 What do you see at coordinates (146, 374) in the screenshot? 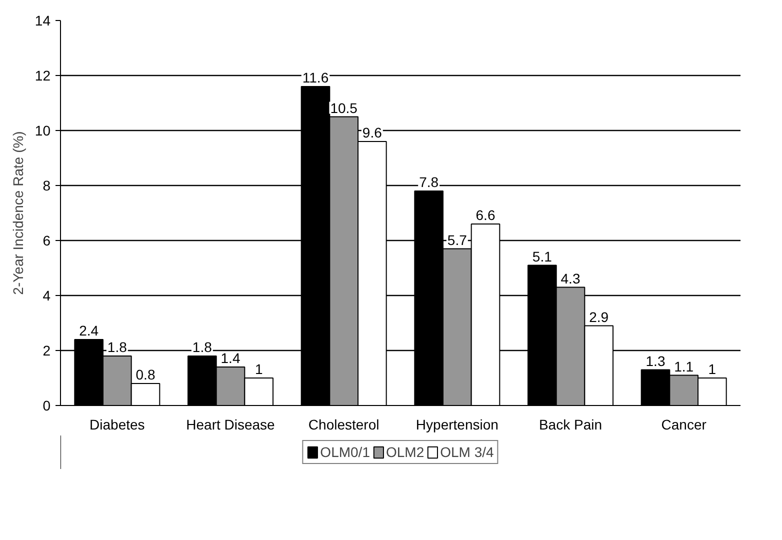
I see `data-label: 0.8` at bounding box center [146, 374].